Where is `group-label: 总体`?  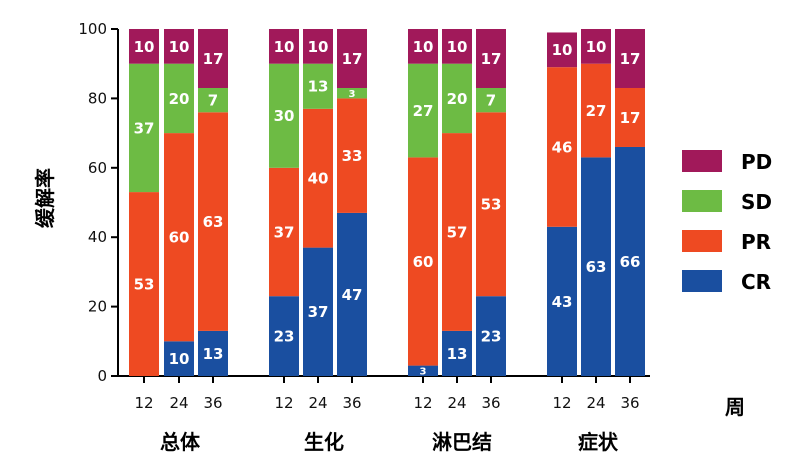 group-label: 总体 is located at coordinates (180, 442).